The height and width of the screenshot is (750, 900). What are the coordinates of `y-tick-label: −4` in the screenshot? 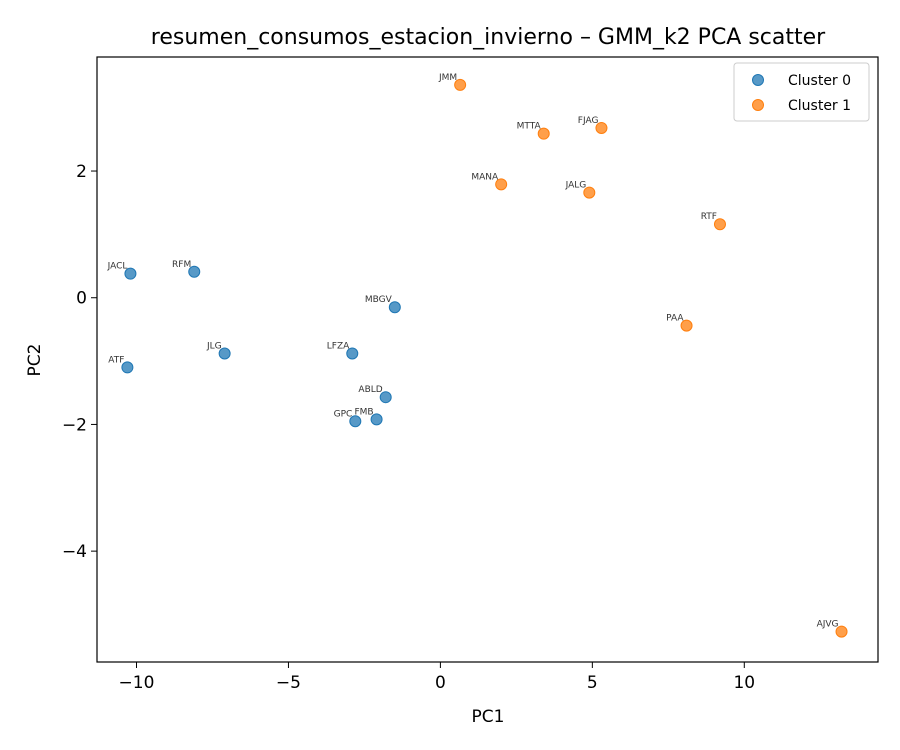 It's located at (74, 552).